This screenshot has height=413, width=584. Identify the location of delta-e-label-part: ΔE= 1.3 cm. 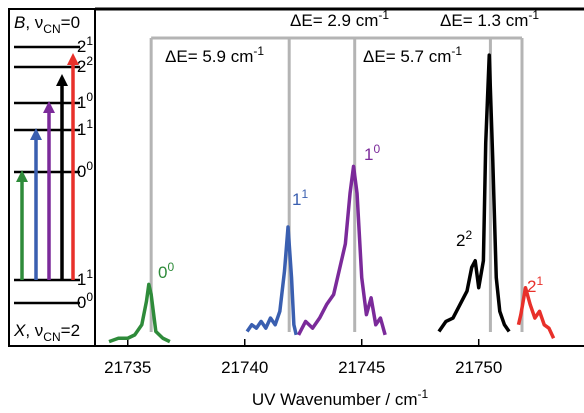
(484, 20).